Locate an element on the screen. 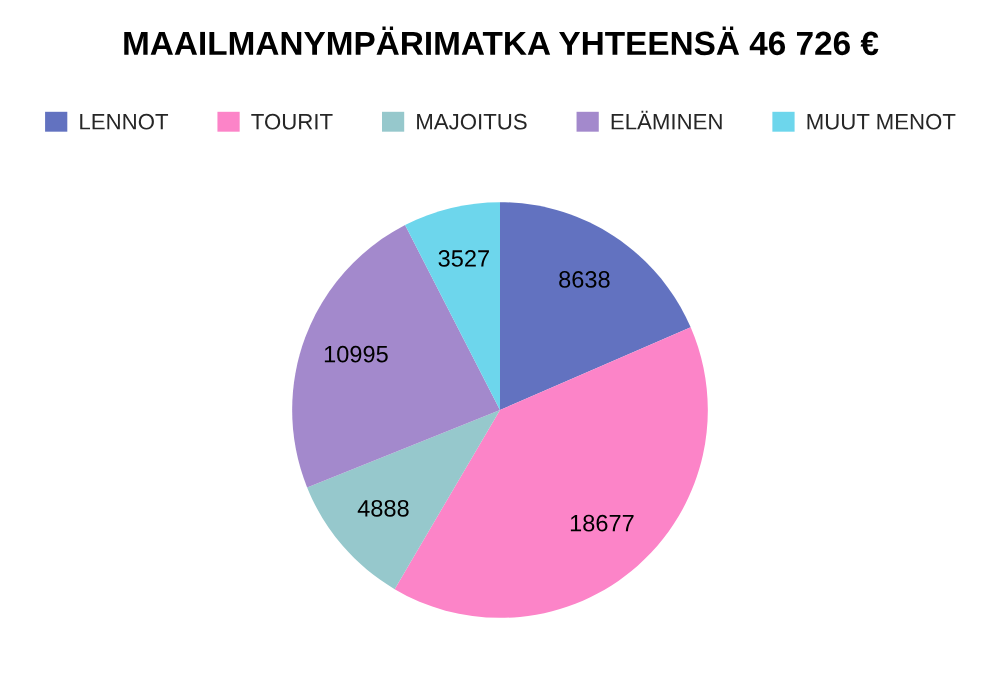 The width and height of the screenshot is (1001, 680). data-label: 18677 is located at coordinates (602, 523).